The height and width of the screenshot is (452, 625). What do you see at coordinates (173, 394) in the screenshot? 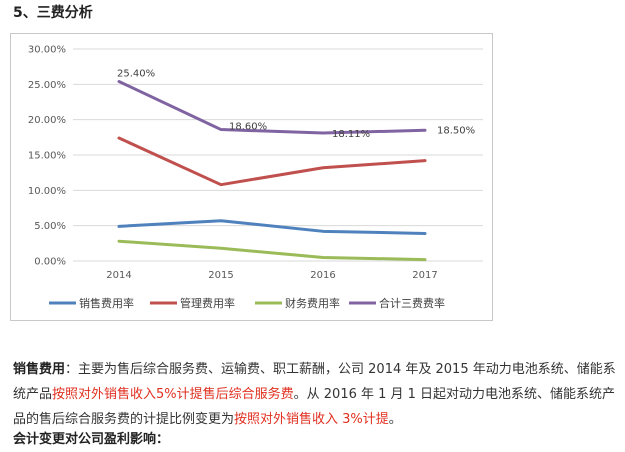
I see `para1-highlight-1: 按照对外销售收入5%计提售后综合服务费` at bounding box center [173, 394].